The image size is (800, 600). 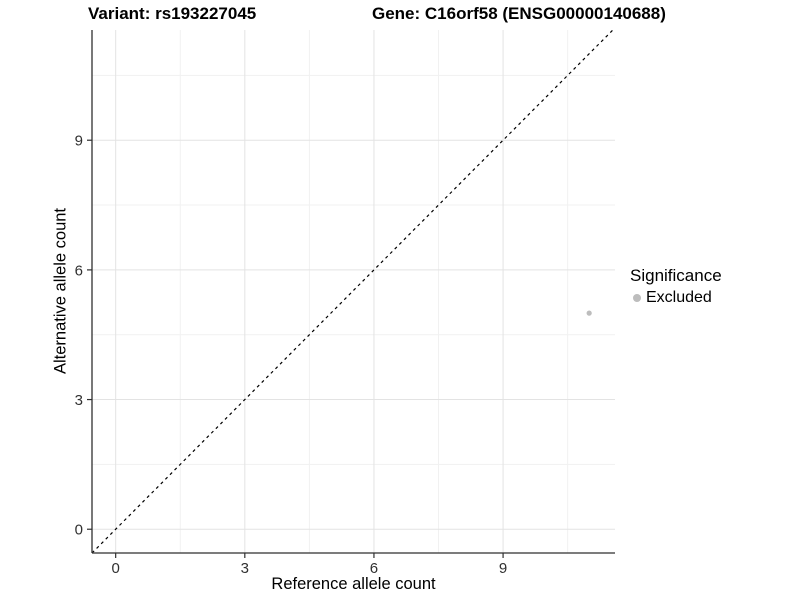 What do you see at coordinates (172, 13) in the screenshot?
I see `variant-title: Variant: rs193227045` at bounding box center [172, 13].